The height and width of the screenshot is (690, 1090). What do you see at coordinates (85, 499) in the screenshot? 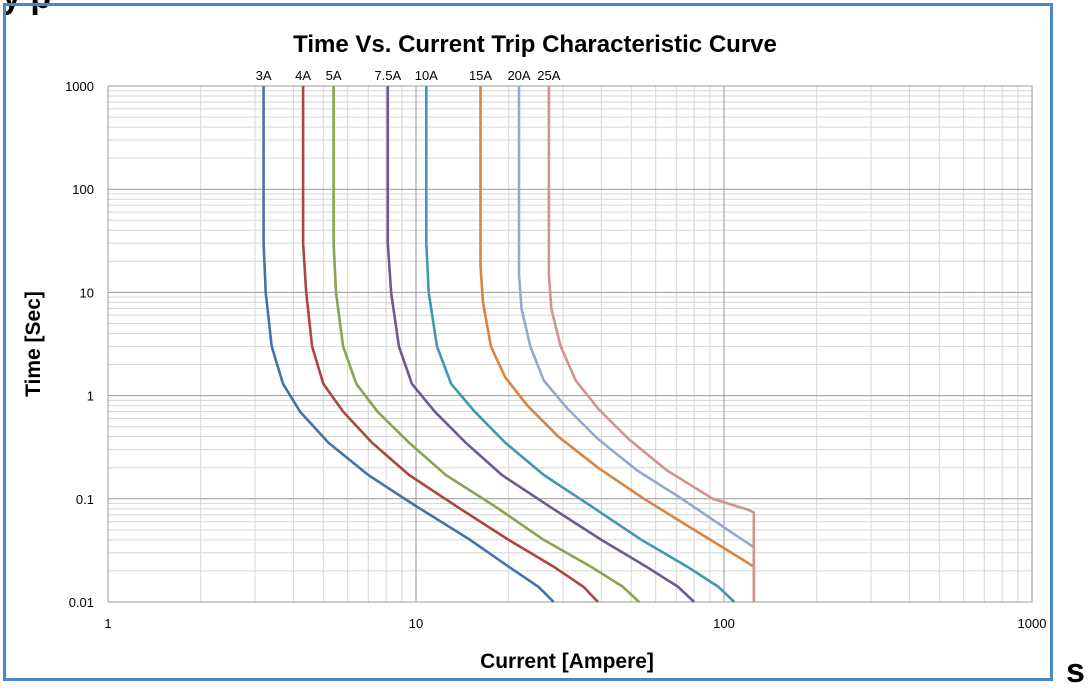
I see `y-tick-label: 0.1` at bounding box center [85, 499].